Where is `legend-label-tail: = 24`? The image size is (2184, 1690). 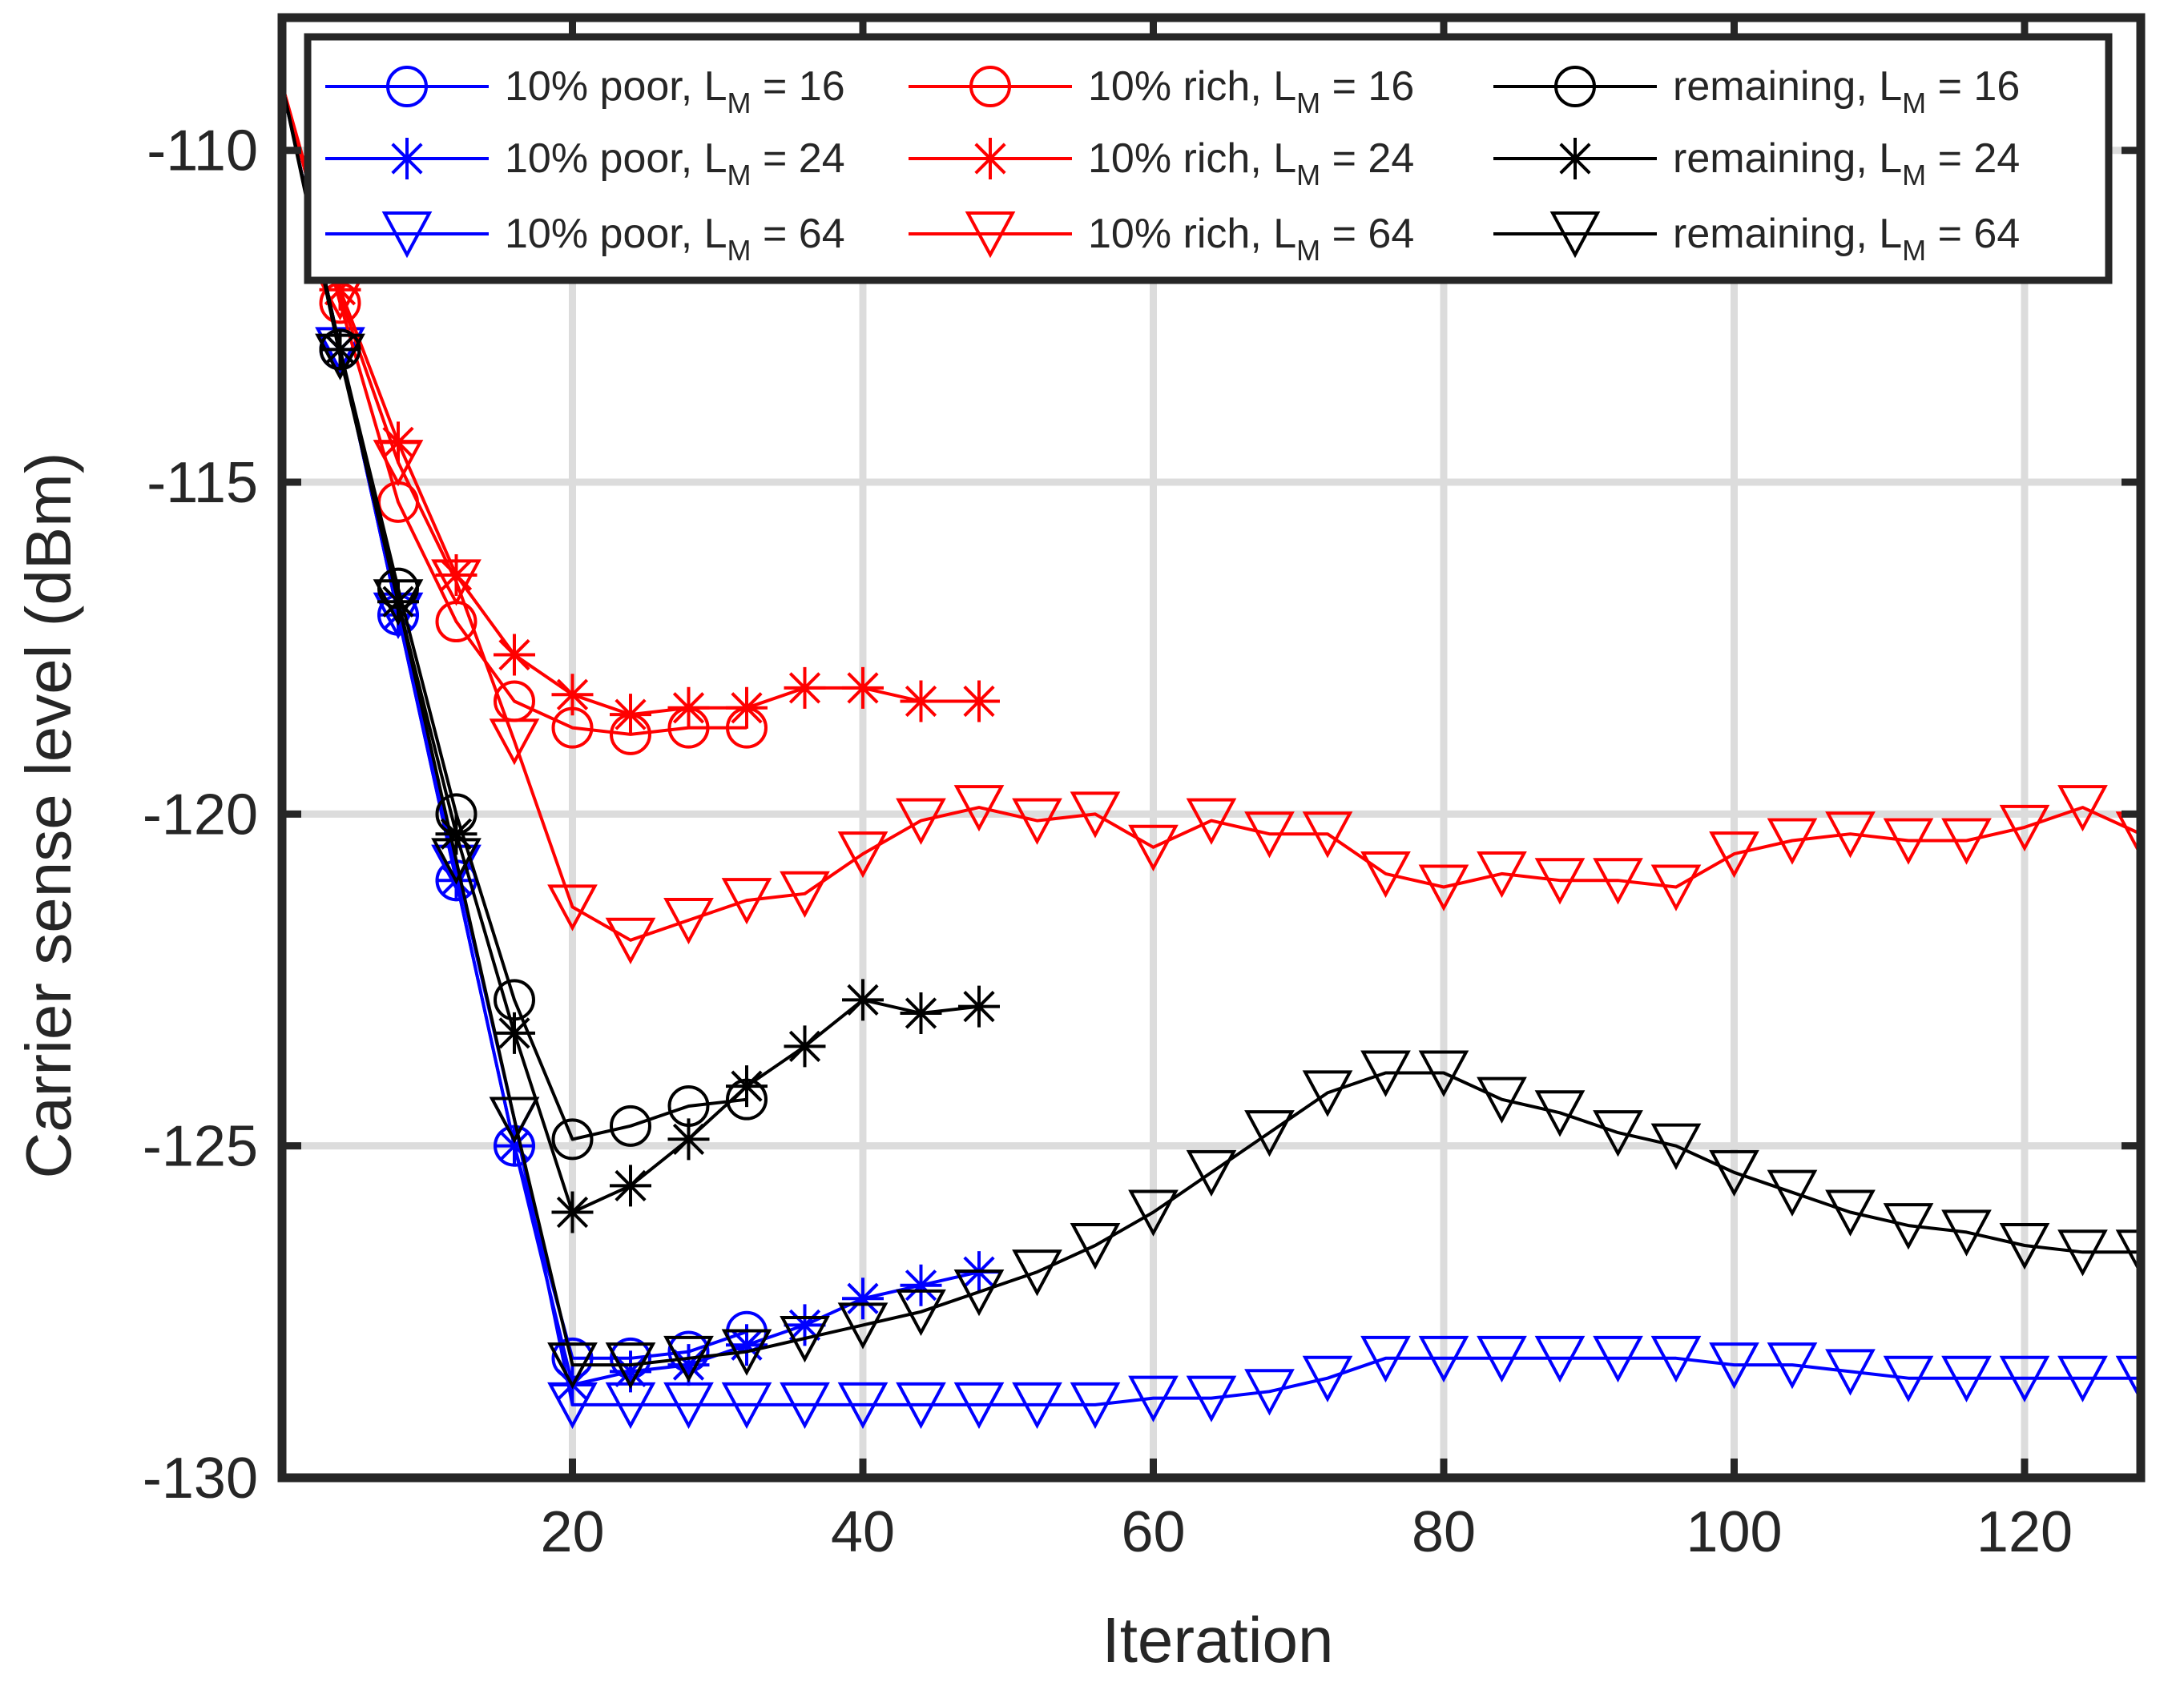
legend-label-tail: = 24 is located at coordinates (798, 158).